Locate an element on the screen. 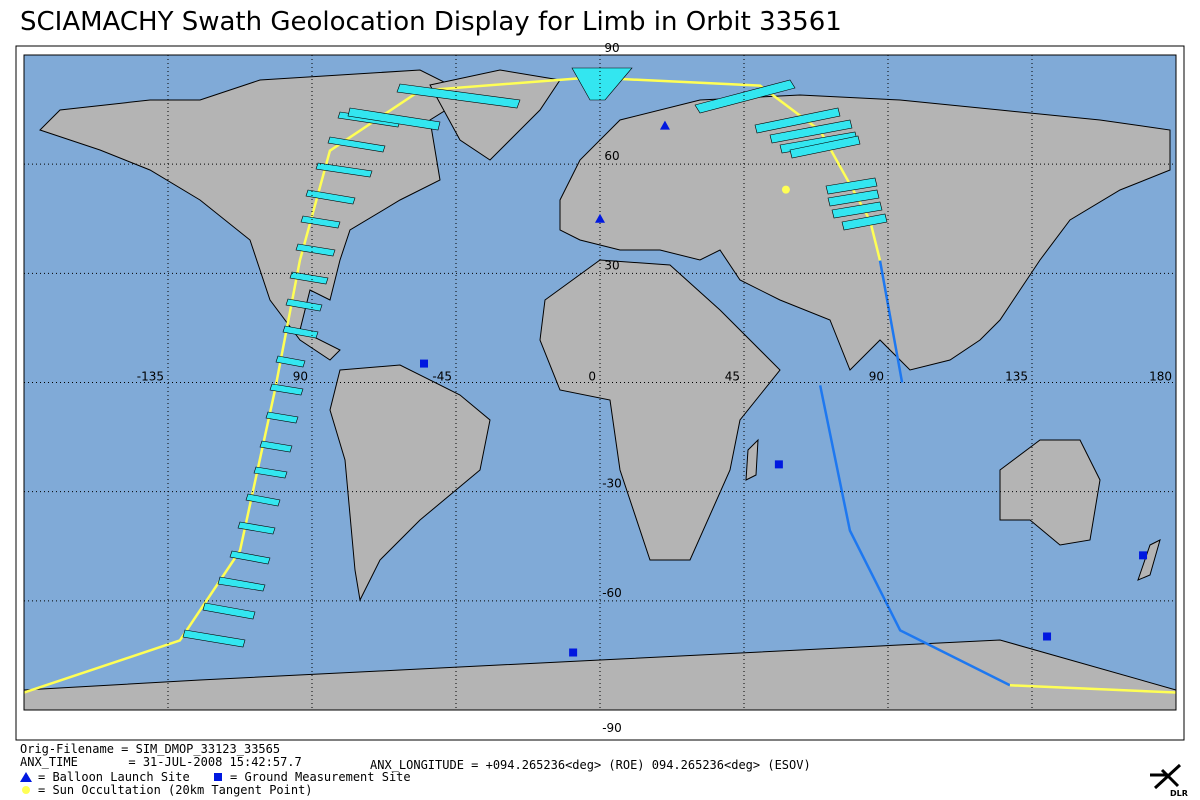  lat-label: 30 is located at coordinates (611, 265).